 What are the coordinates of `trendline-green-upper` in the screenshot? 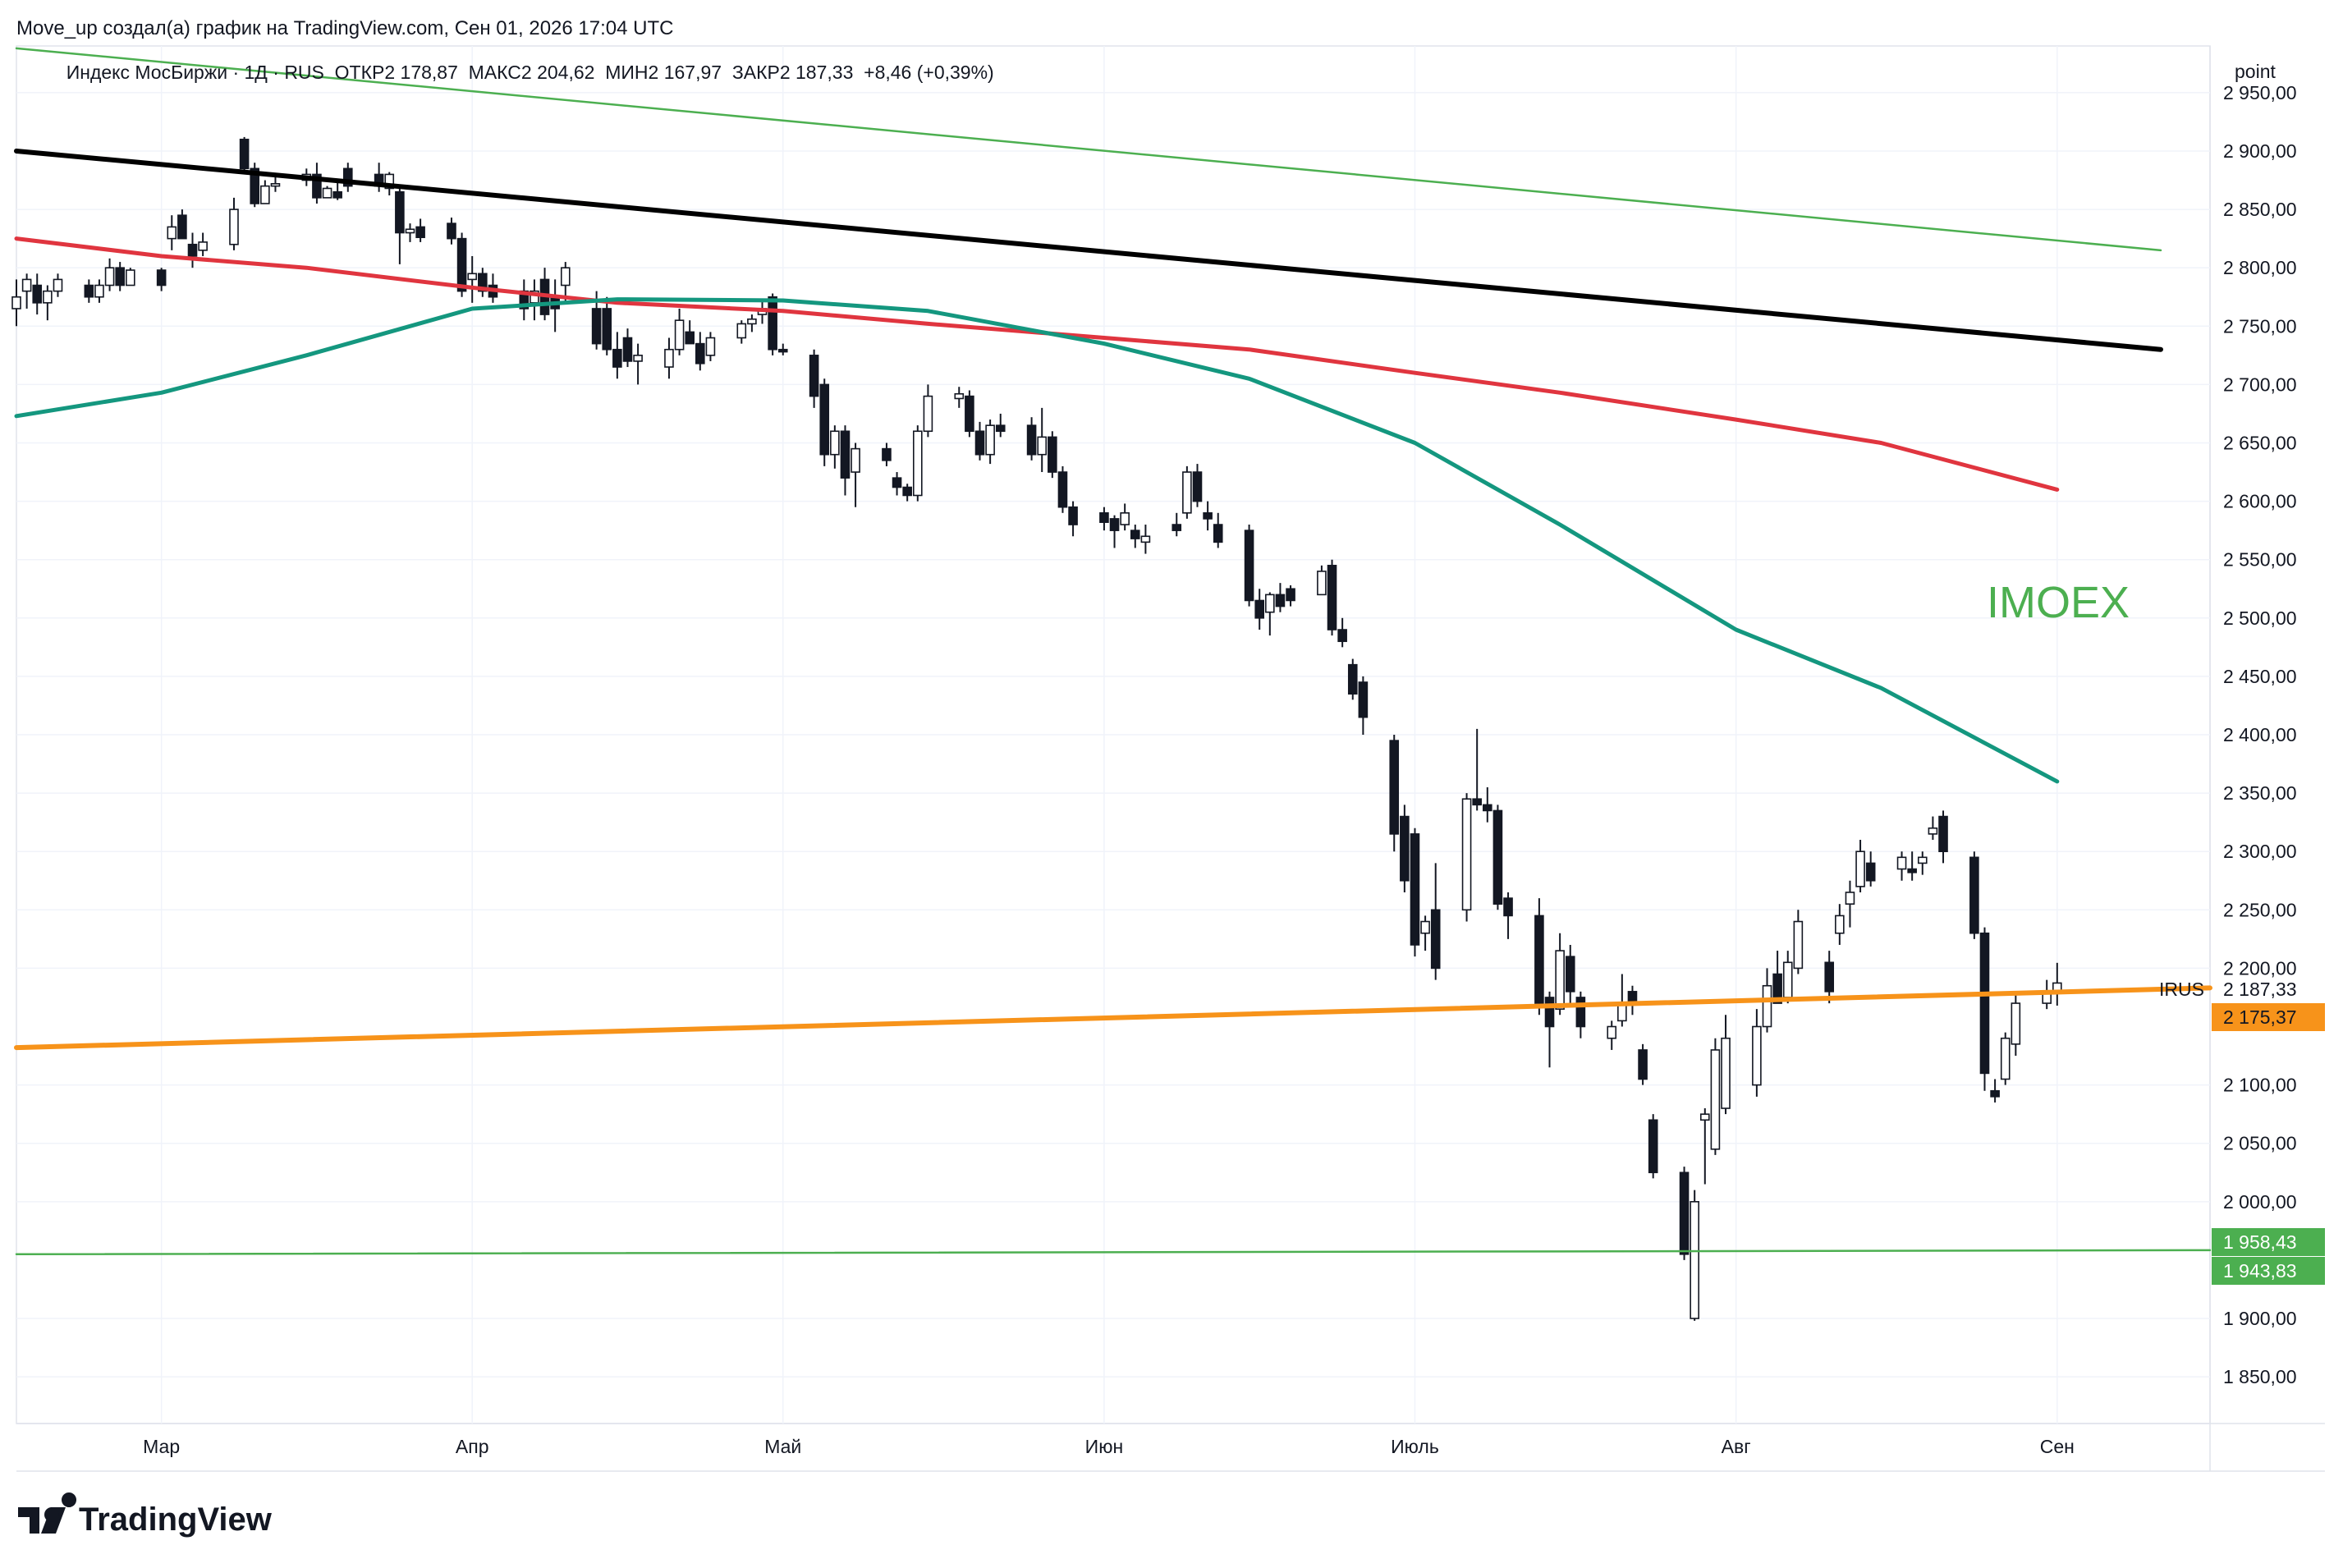 It's located at (1088, 149).